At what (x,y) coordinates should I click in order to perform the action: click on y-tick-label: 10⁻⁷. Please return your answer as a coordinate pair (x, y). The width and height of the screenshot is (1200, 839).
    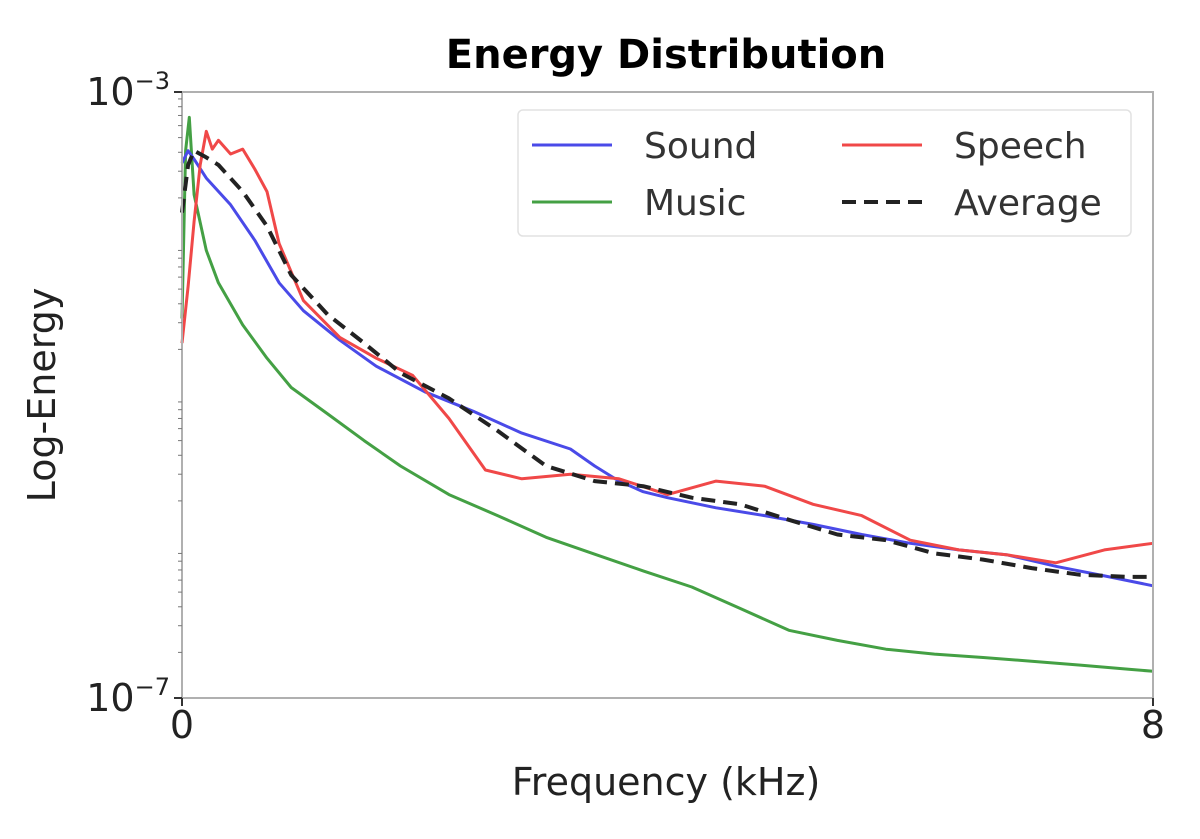
    Looking at the image, I should click on (128, 696).